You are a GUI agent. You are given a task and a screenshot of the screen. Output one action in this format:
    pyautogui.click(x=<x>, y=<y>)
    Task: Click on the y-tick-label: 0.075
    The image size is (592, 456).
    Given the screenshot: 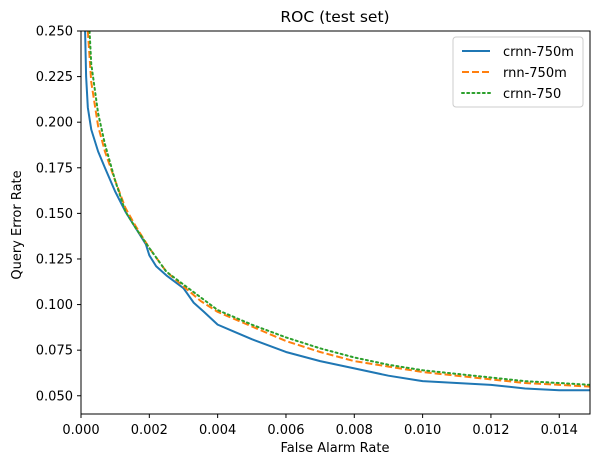 What is the action you would take?
    pyautogui.click(x=54, y=351)
    